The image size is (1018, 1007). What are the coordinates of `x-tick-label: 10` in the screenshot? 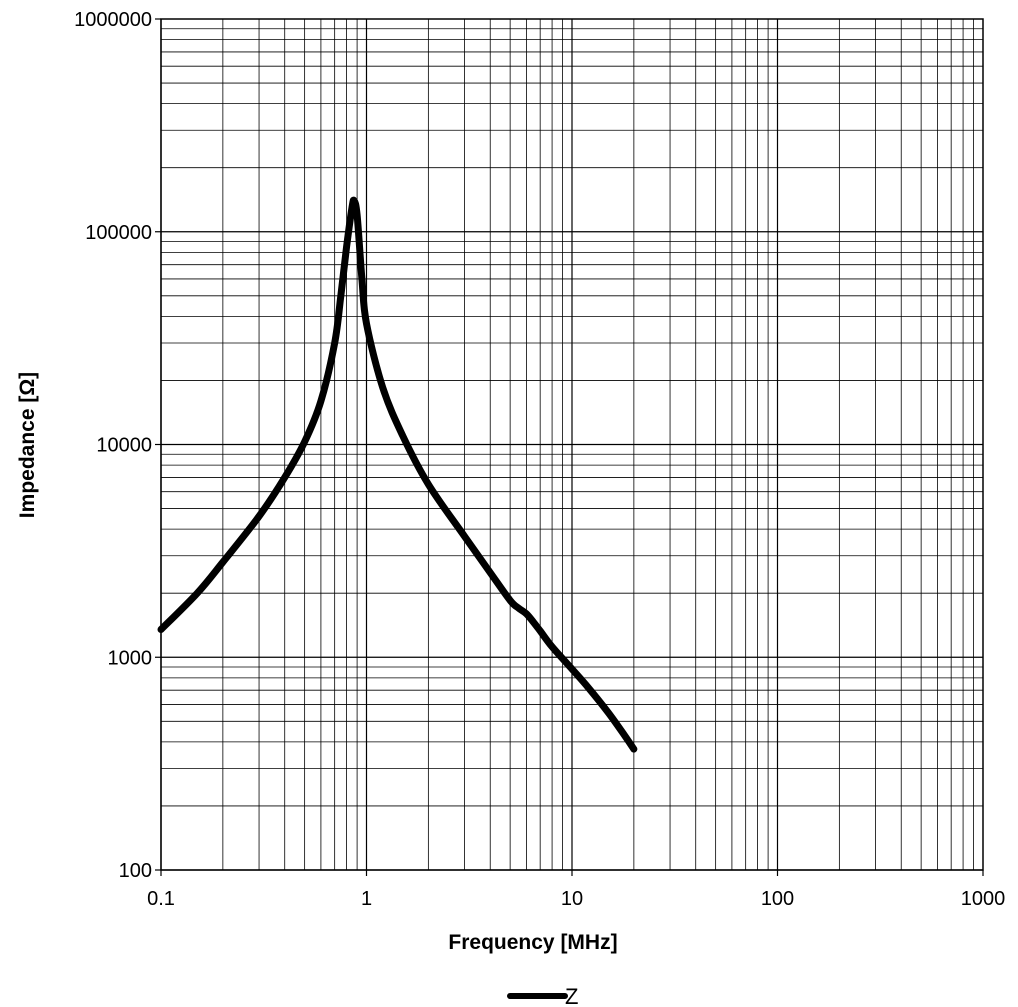 It's located at (572, 899).